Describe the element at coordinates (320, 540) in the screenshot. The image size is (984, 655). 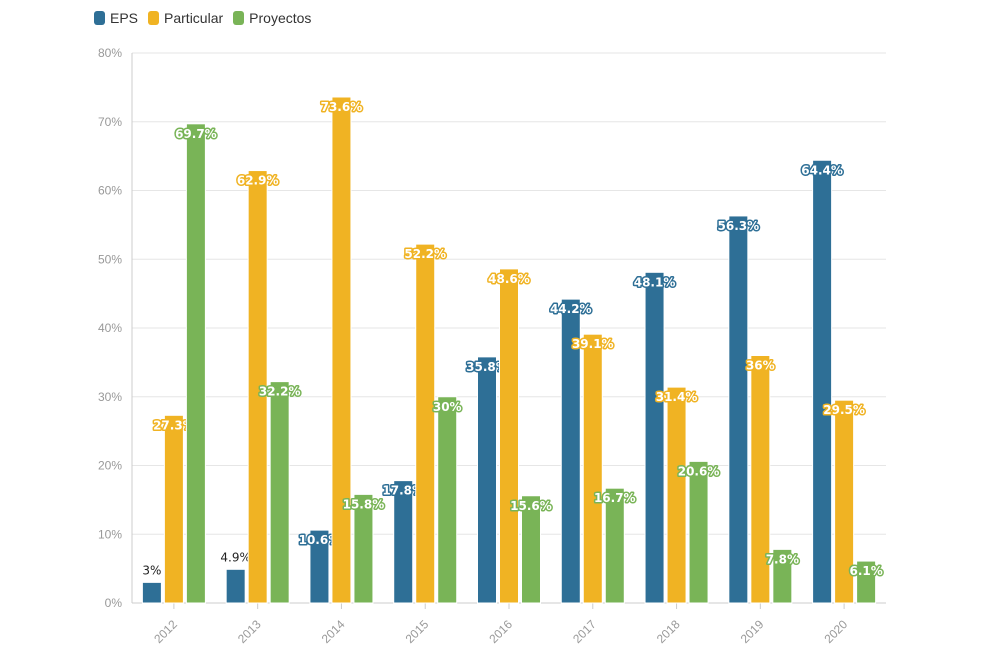
I see `data-label: 10.6%` at that location.